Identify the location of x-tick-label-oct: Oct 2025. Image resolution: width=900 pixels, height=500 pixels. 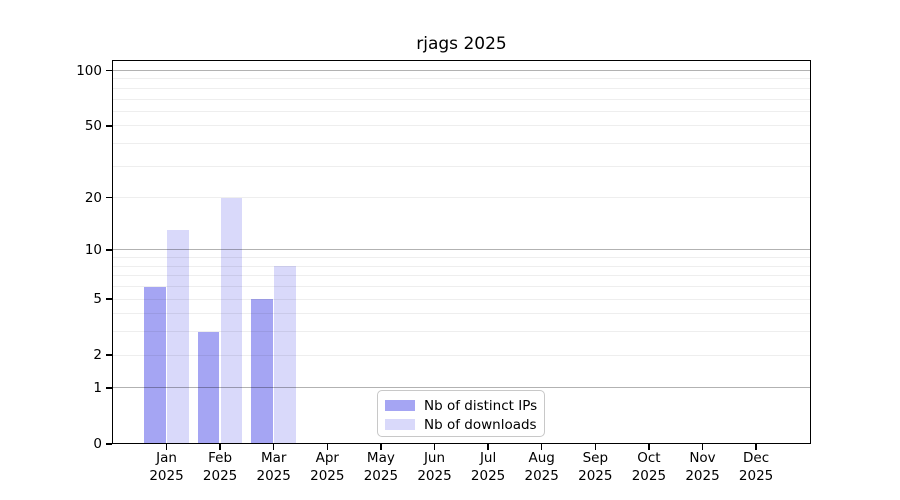
(649, 467).